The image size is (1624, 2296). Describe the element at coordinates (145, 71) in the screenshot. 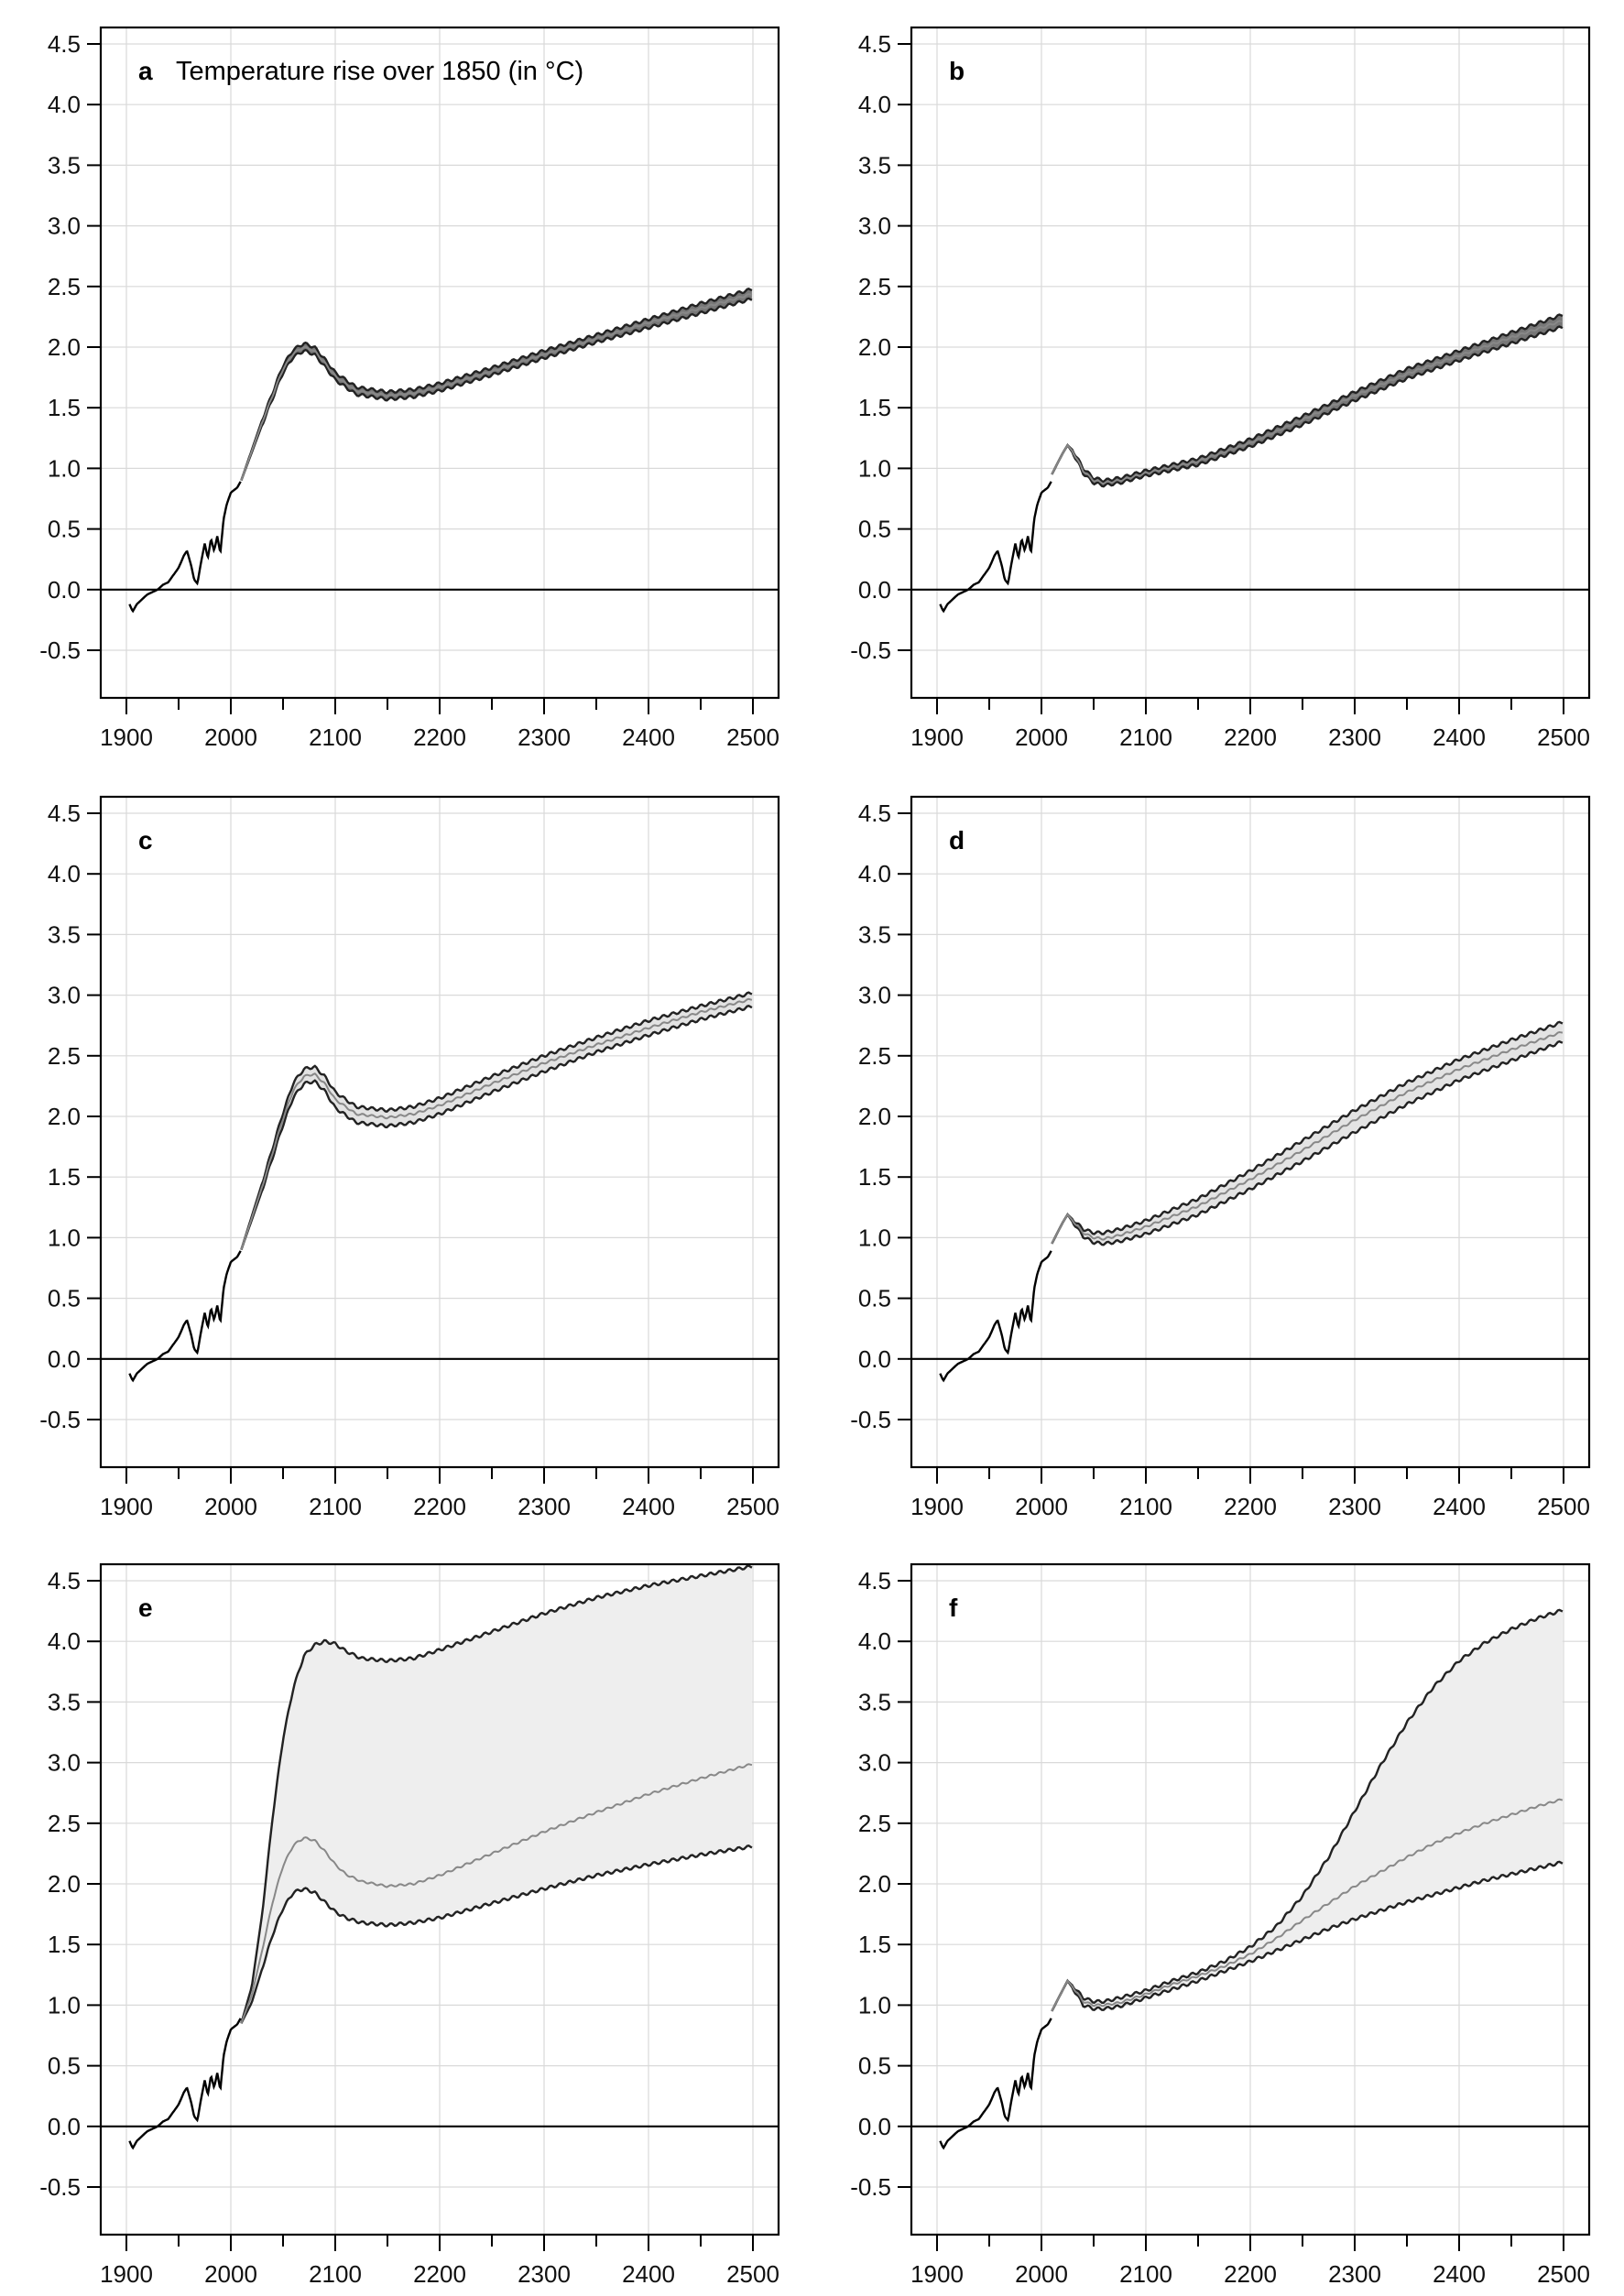

I see `panel-letter: a` at that location.